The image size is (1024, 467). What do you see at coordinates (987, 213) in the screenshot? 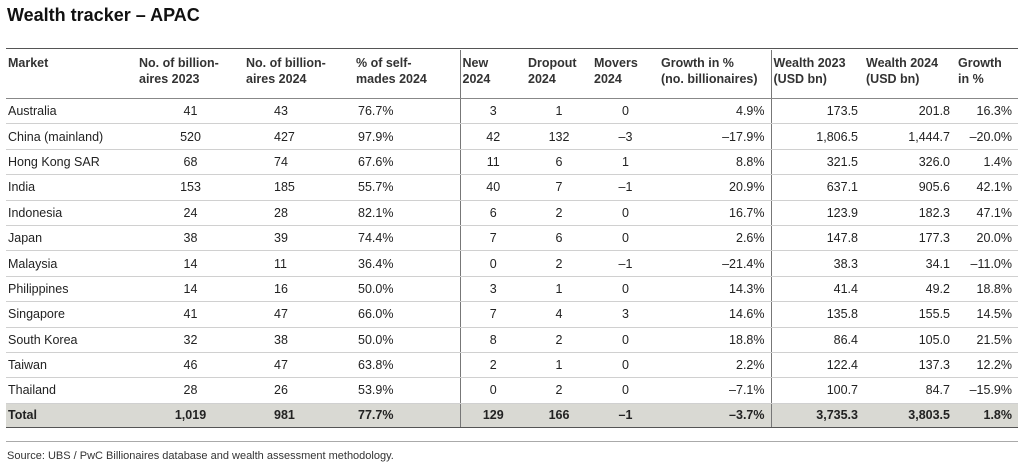
I see `cell-wgrowth: 47.1%` at bounding box center [987, 213].